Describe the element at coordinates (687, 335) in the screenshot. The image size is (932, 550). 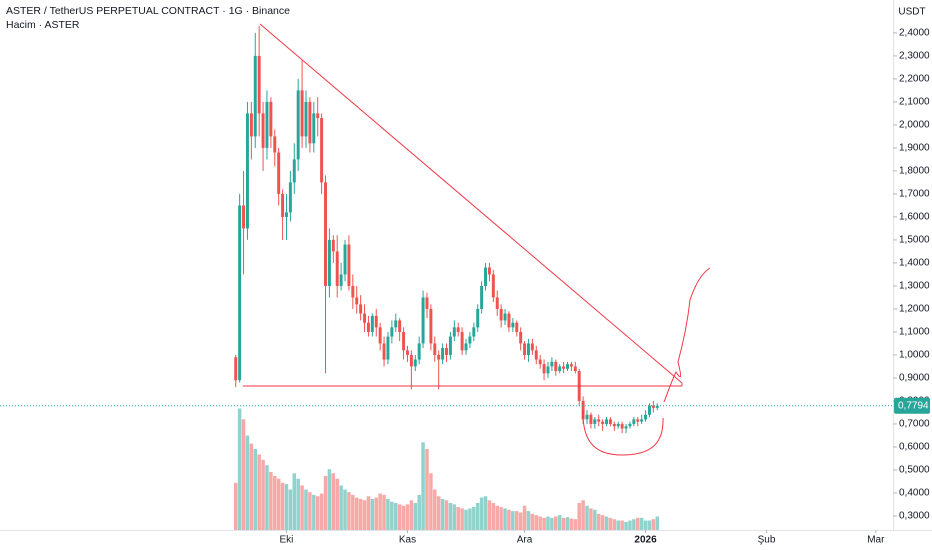
I see `projection-curve` at that location.